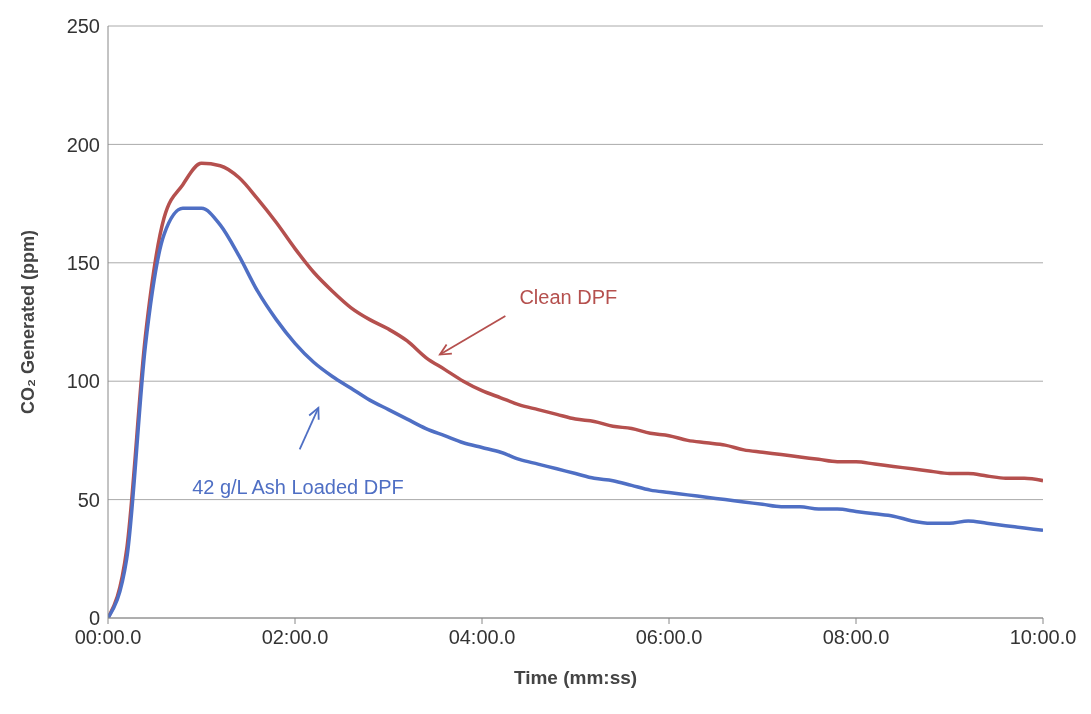 The image size is (1091, 714). I want to click on annotation: Clean DPF, so click(568, 297).